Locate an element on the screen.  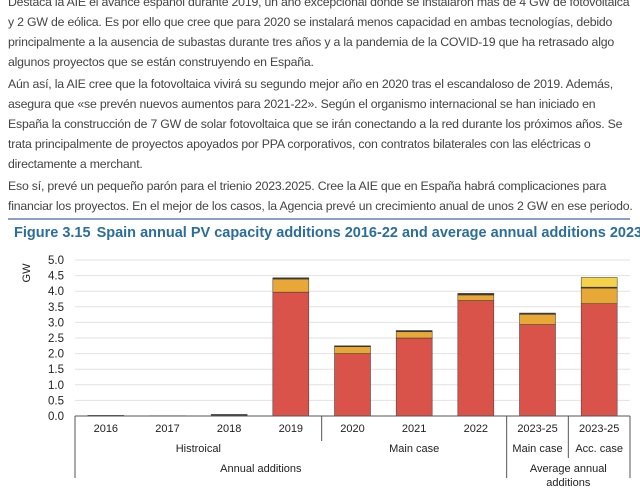
x-tick-label: 2017 is located at coordinates (167, 429).